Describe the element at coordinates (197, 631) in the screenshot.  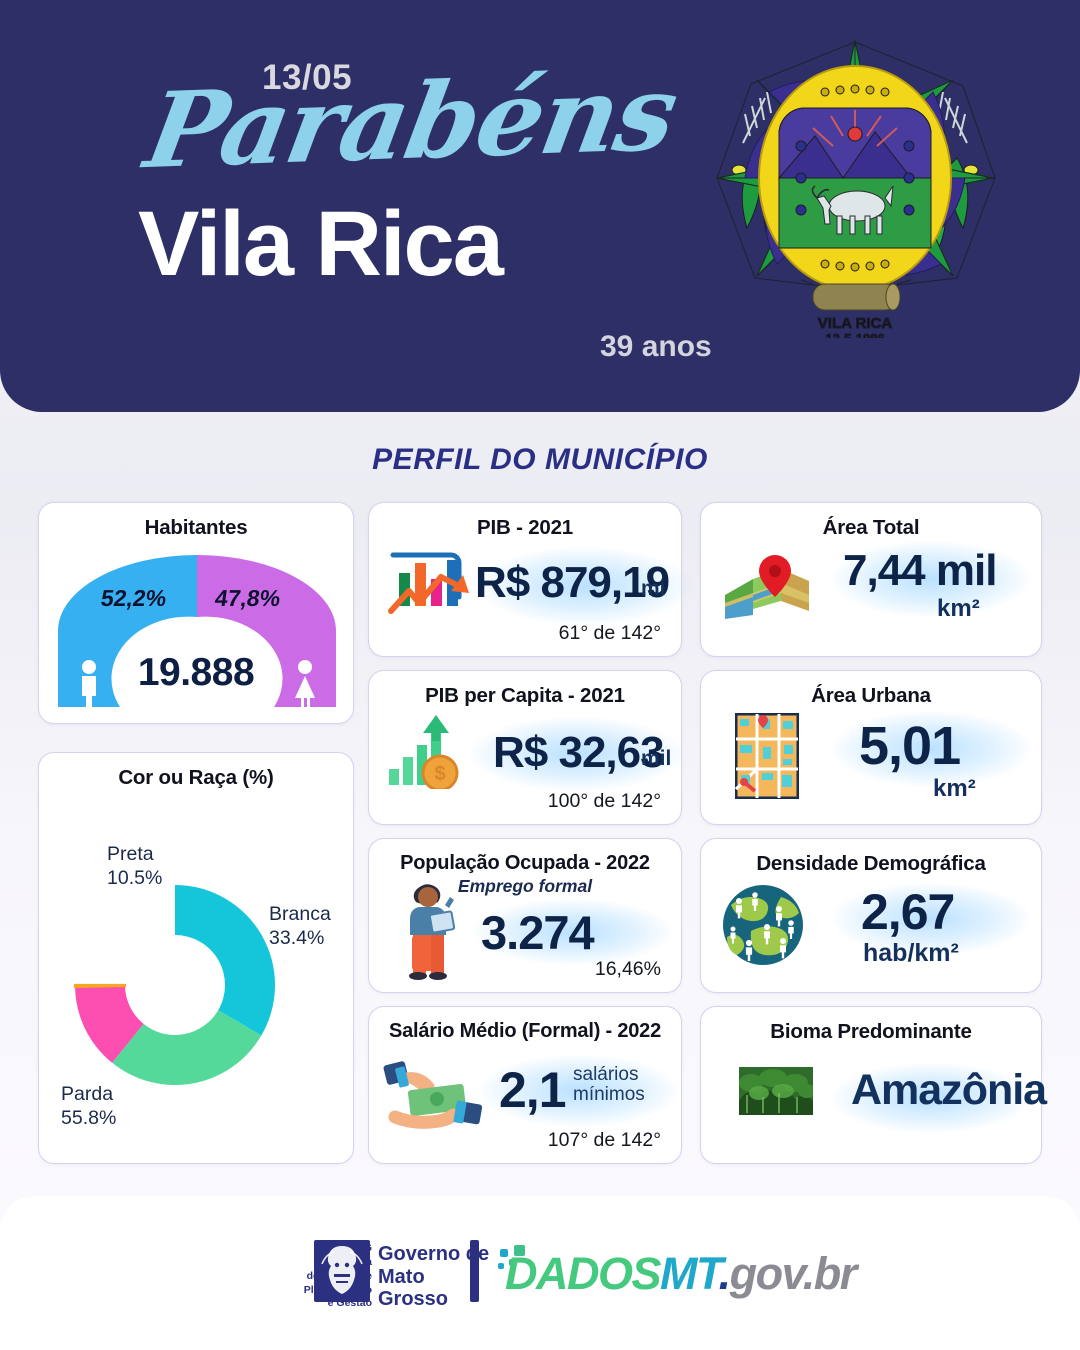
I see `gender-gauge-chart` at that location.